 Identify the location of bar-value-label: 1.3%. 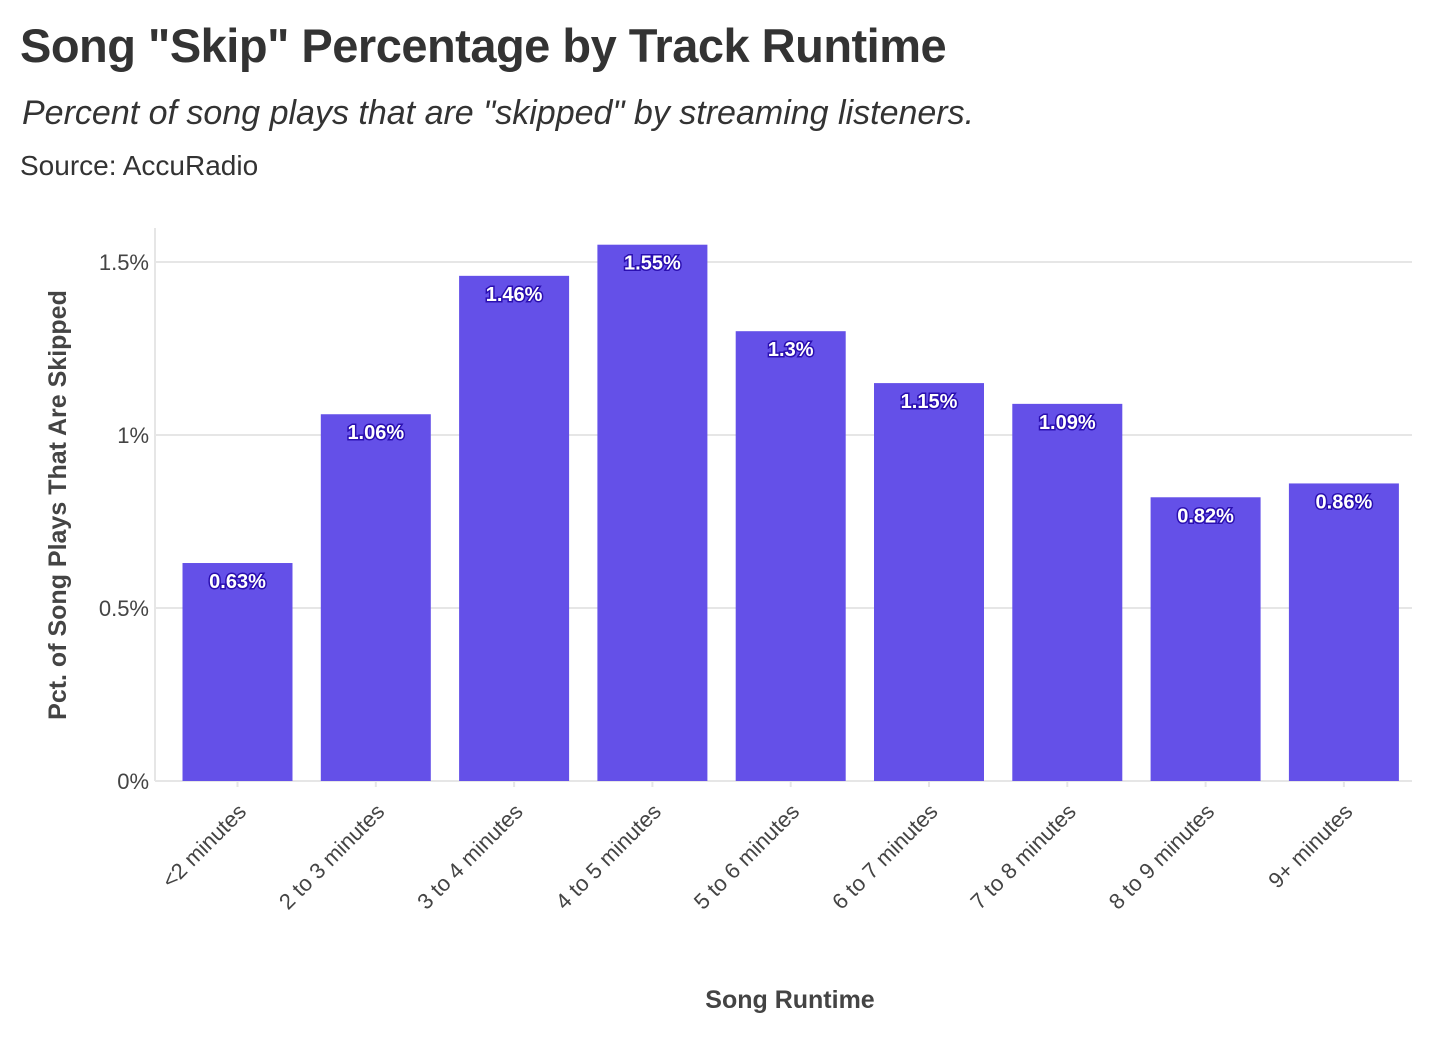
(791, 350).